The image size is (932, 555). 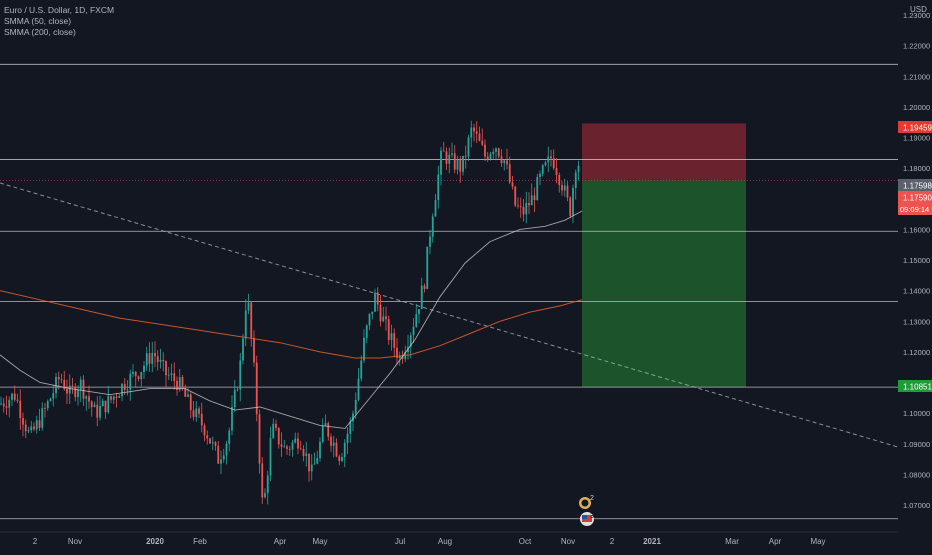 I want to click on take-profit-badge: 1.10851, so click(x=915, y=386).